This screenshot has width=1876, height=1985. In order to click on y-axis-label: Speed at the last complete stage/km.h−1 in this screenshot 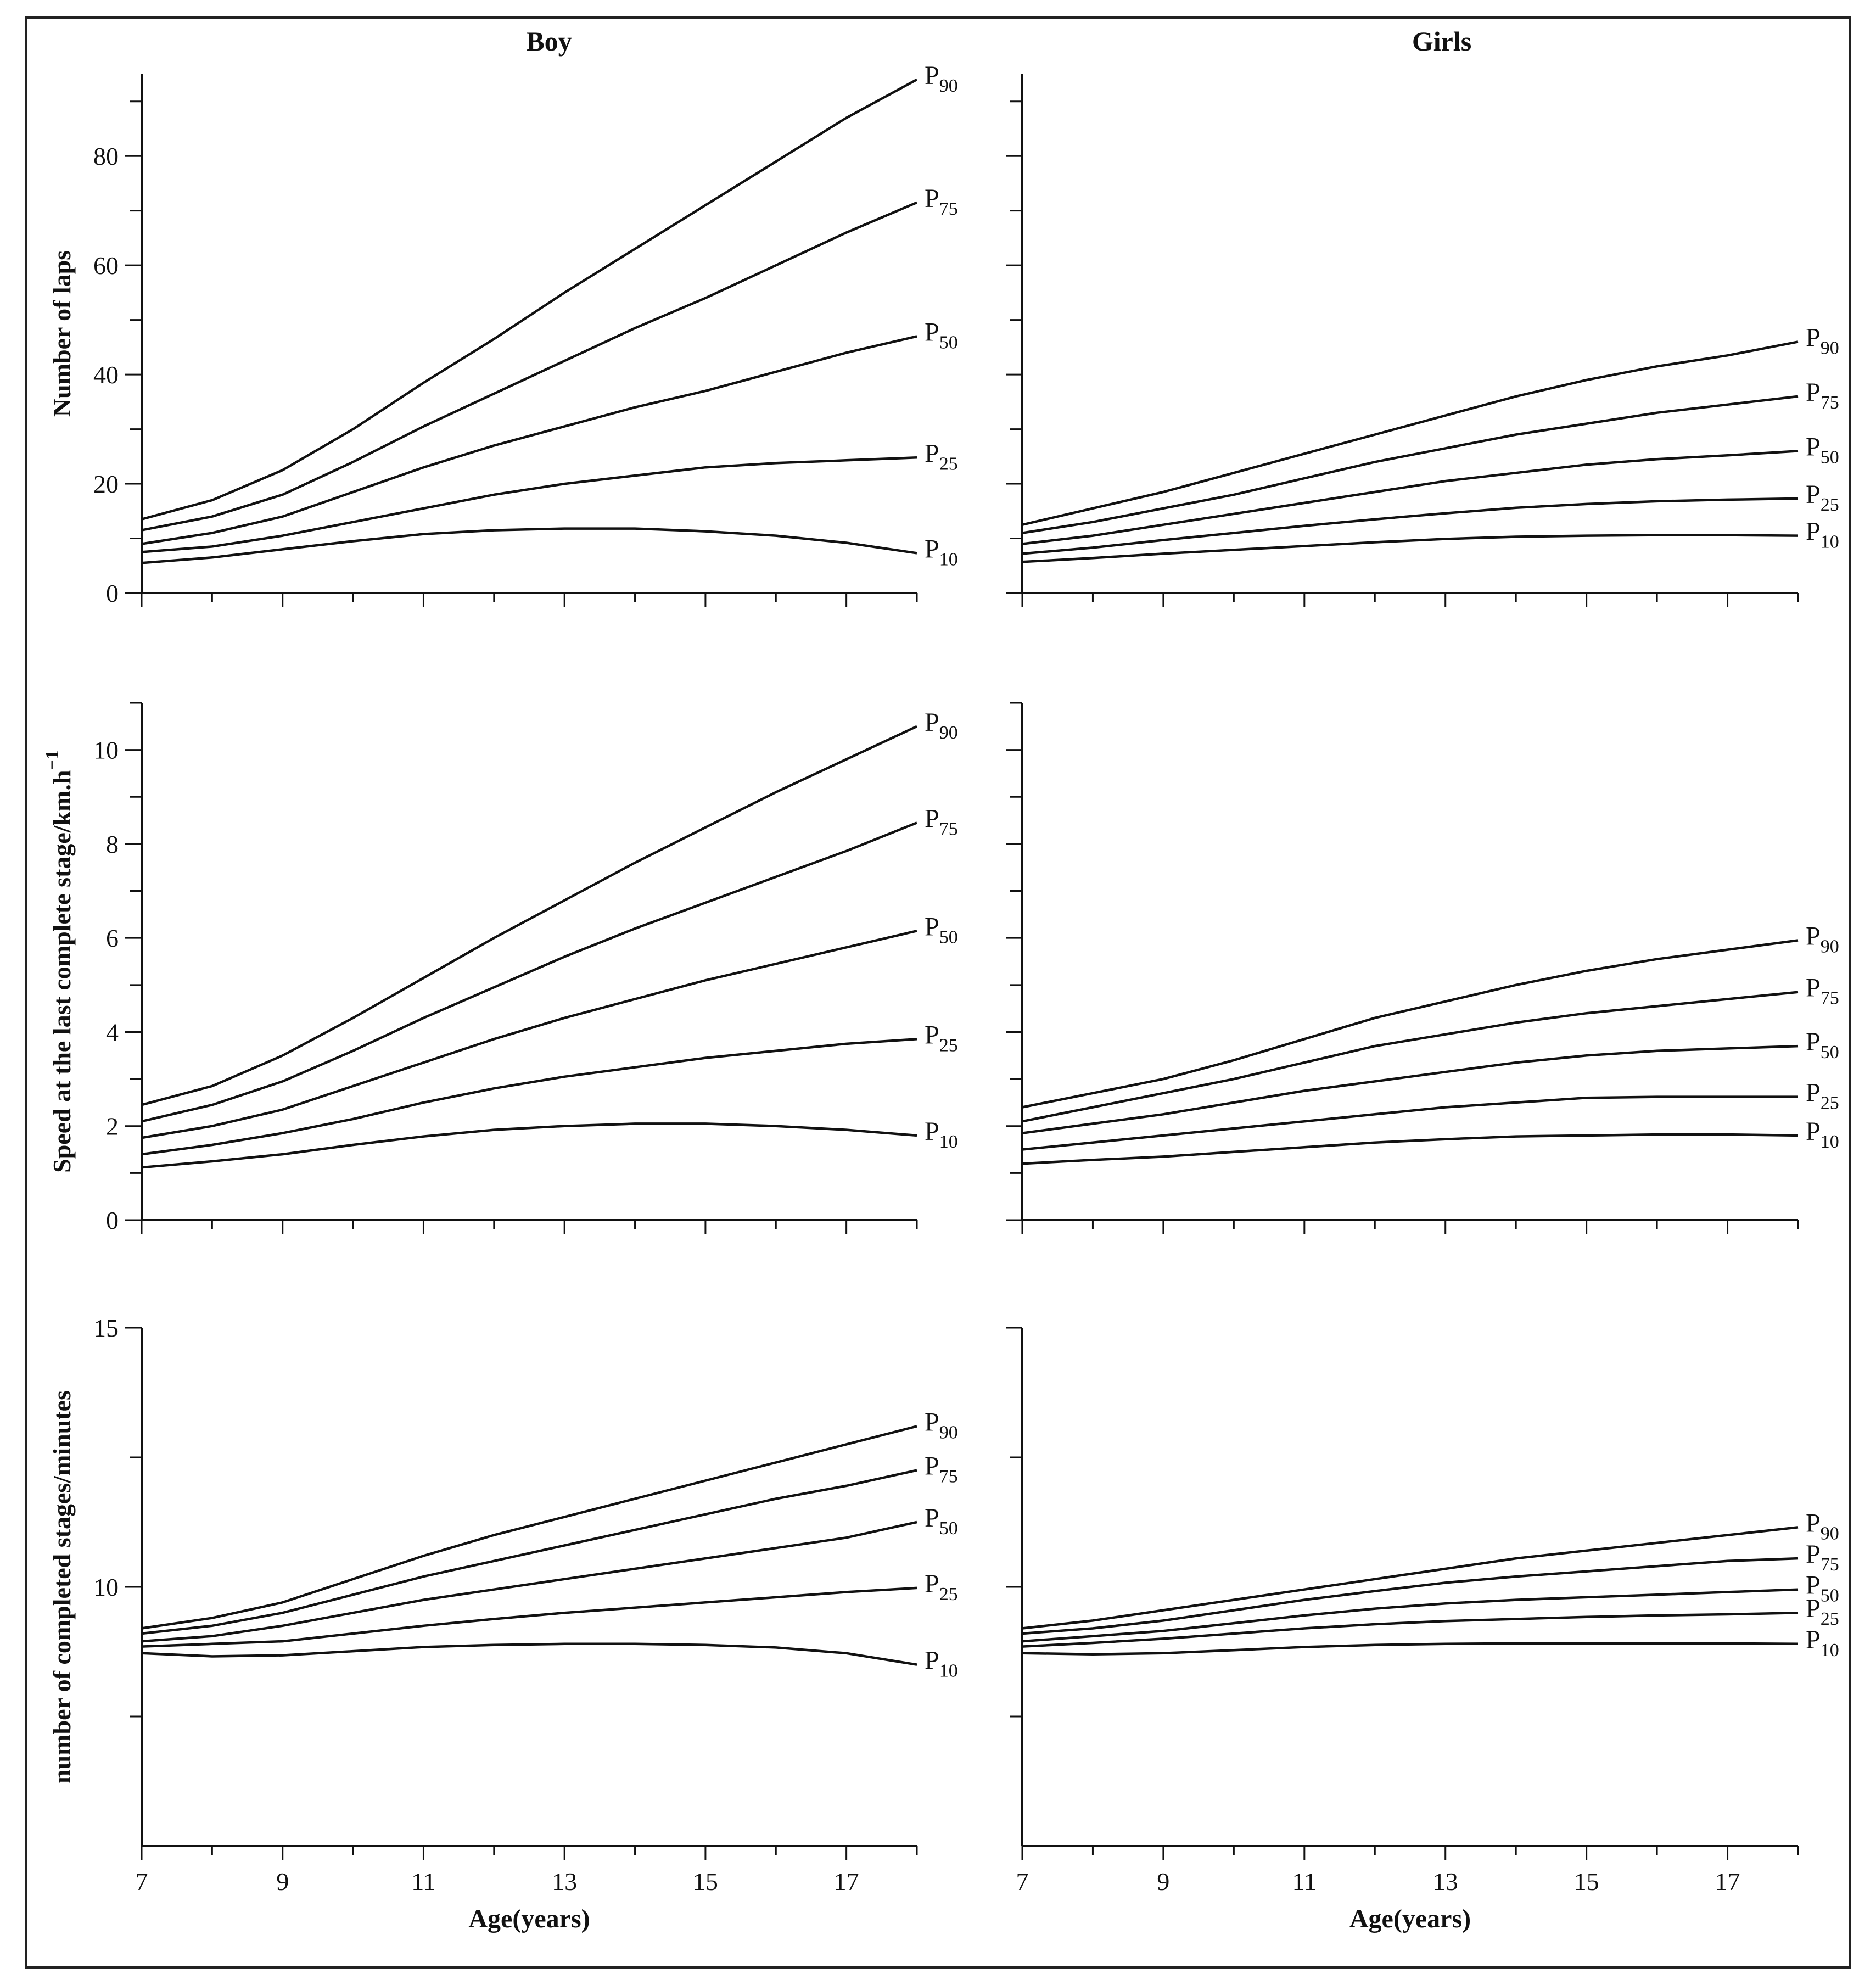, I will do `click(59, 962)`.